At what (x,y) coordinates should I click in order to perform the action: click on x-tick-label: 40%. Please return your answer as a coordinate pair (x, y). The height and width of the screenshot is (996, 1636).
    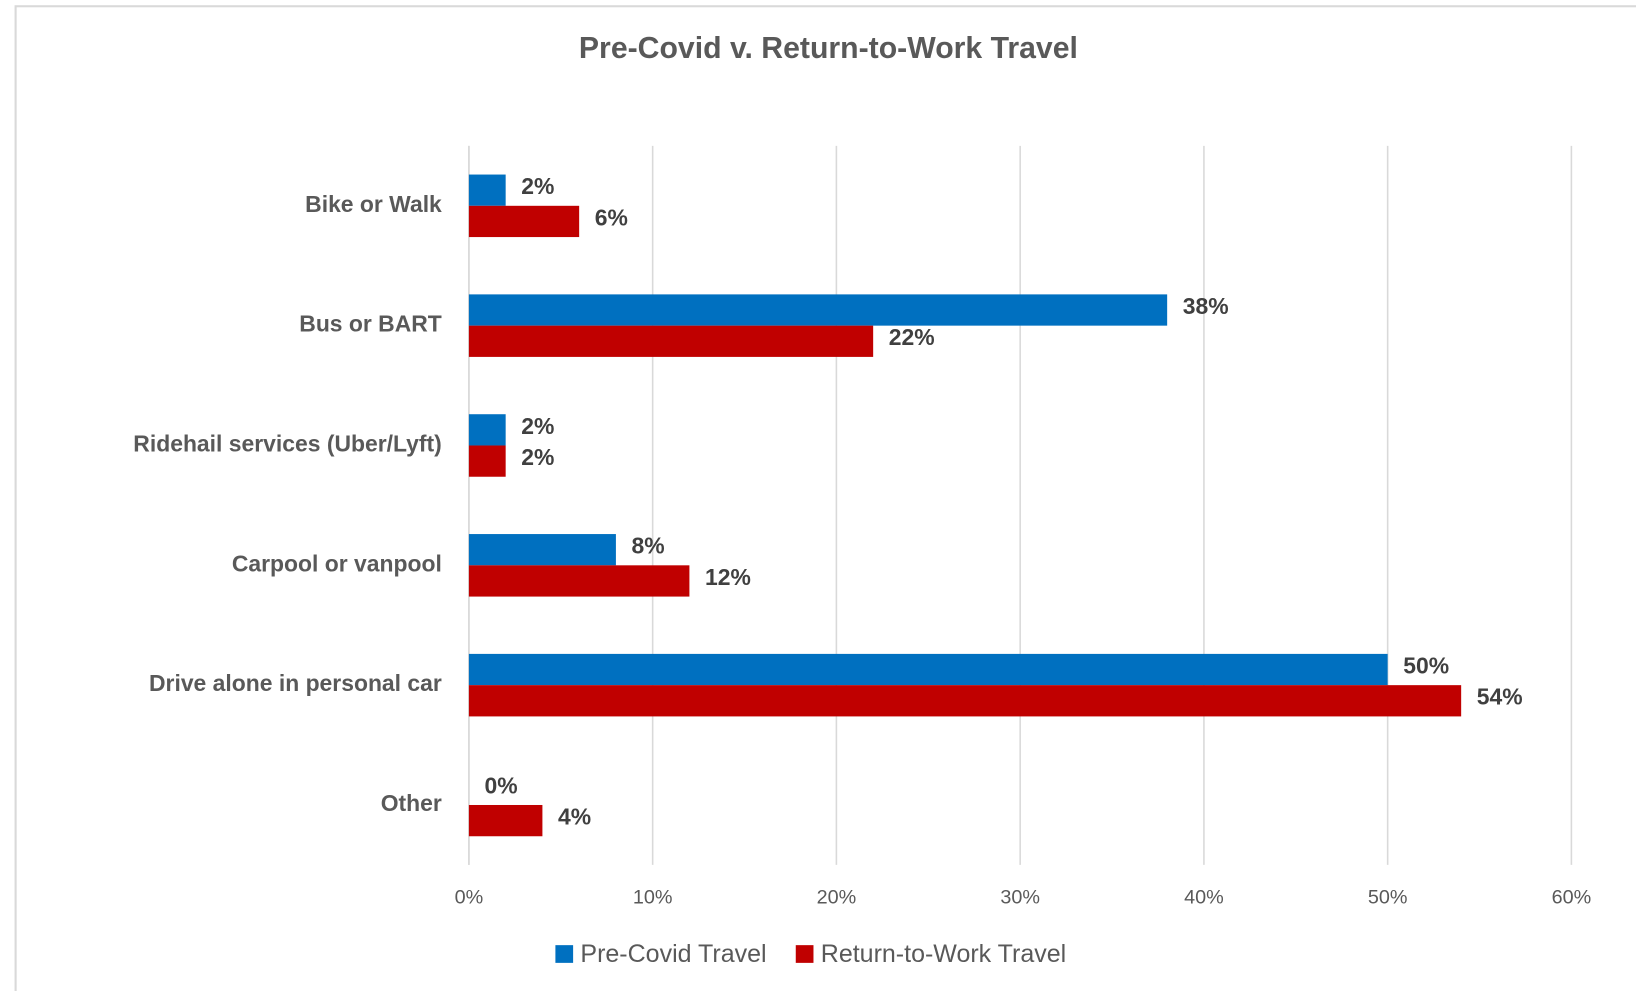
    Looking at the image, I should click on (1204, 897).